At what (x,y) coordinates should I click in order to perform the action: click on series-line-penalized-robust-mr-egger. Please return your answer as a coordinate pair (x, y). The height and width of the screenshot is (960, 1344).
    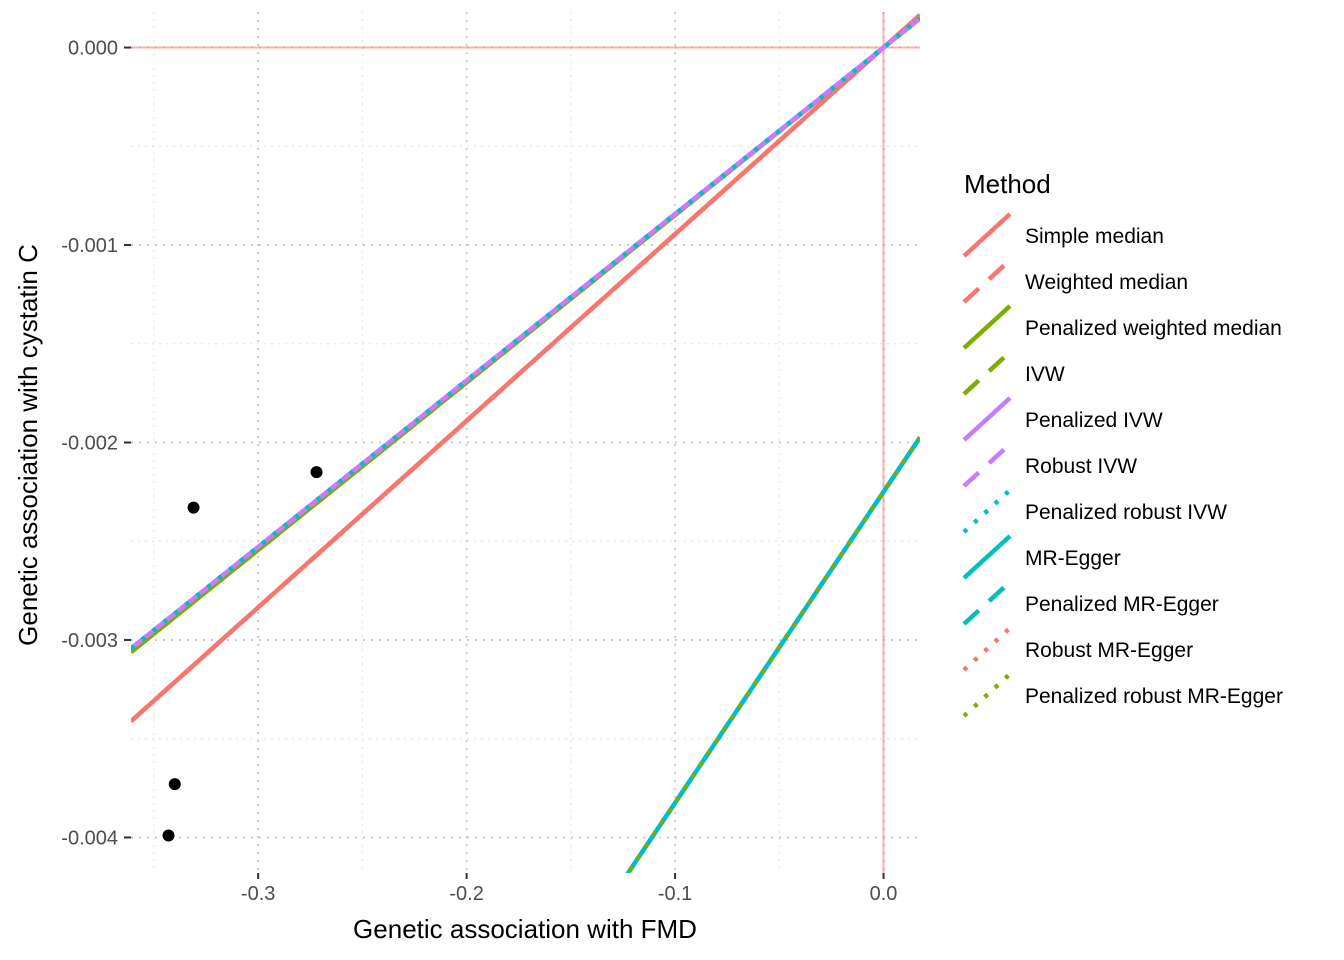
    Looking at the image, I should click on (772, 654).